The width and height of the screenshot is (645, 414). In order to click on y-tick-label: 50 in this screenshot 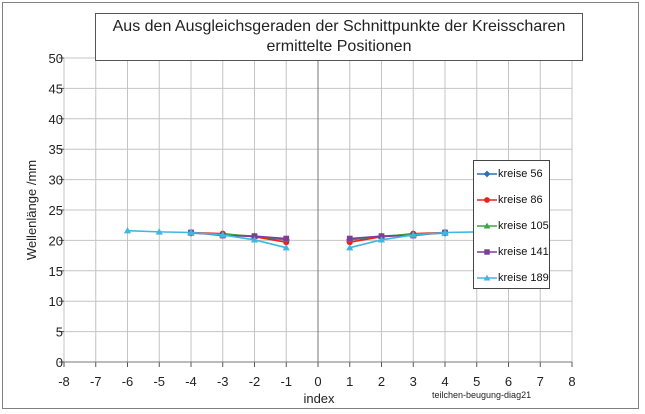, I will do `click(56, 58)`.